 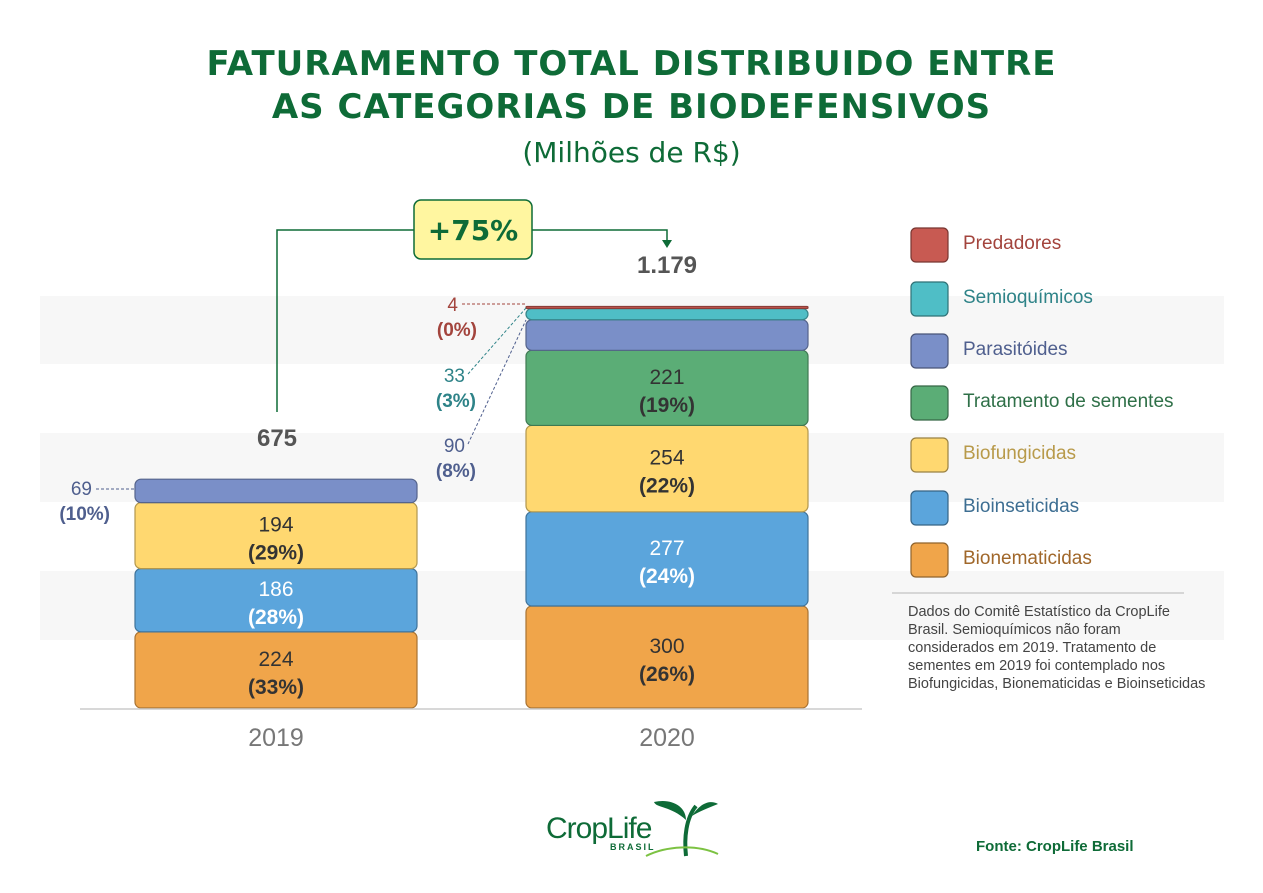 I want to click on data-label-value: 254, so click(x=666, y=458).